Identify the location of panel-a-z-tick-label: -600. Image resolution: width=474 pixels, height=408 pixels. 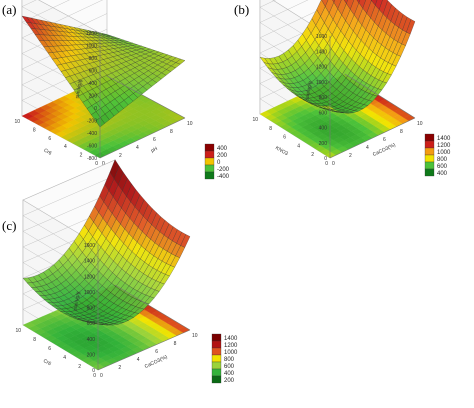
(92, 147).